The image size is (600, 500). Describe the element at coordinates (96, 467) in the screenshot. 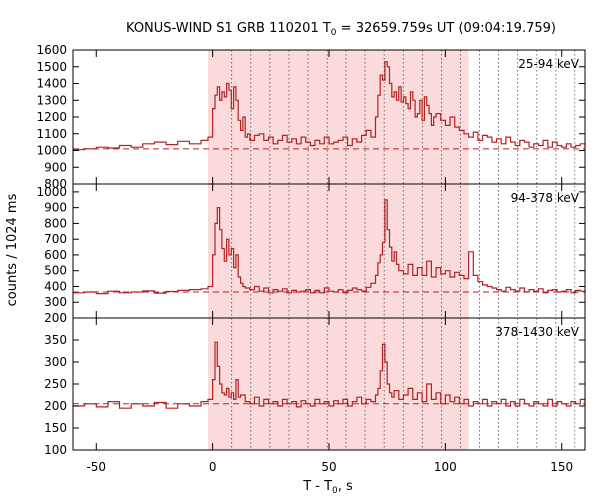

I see `x-tick-label-0: -50` at that location.